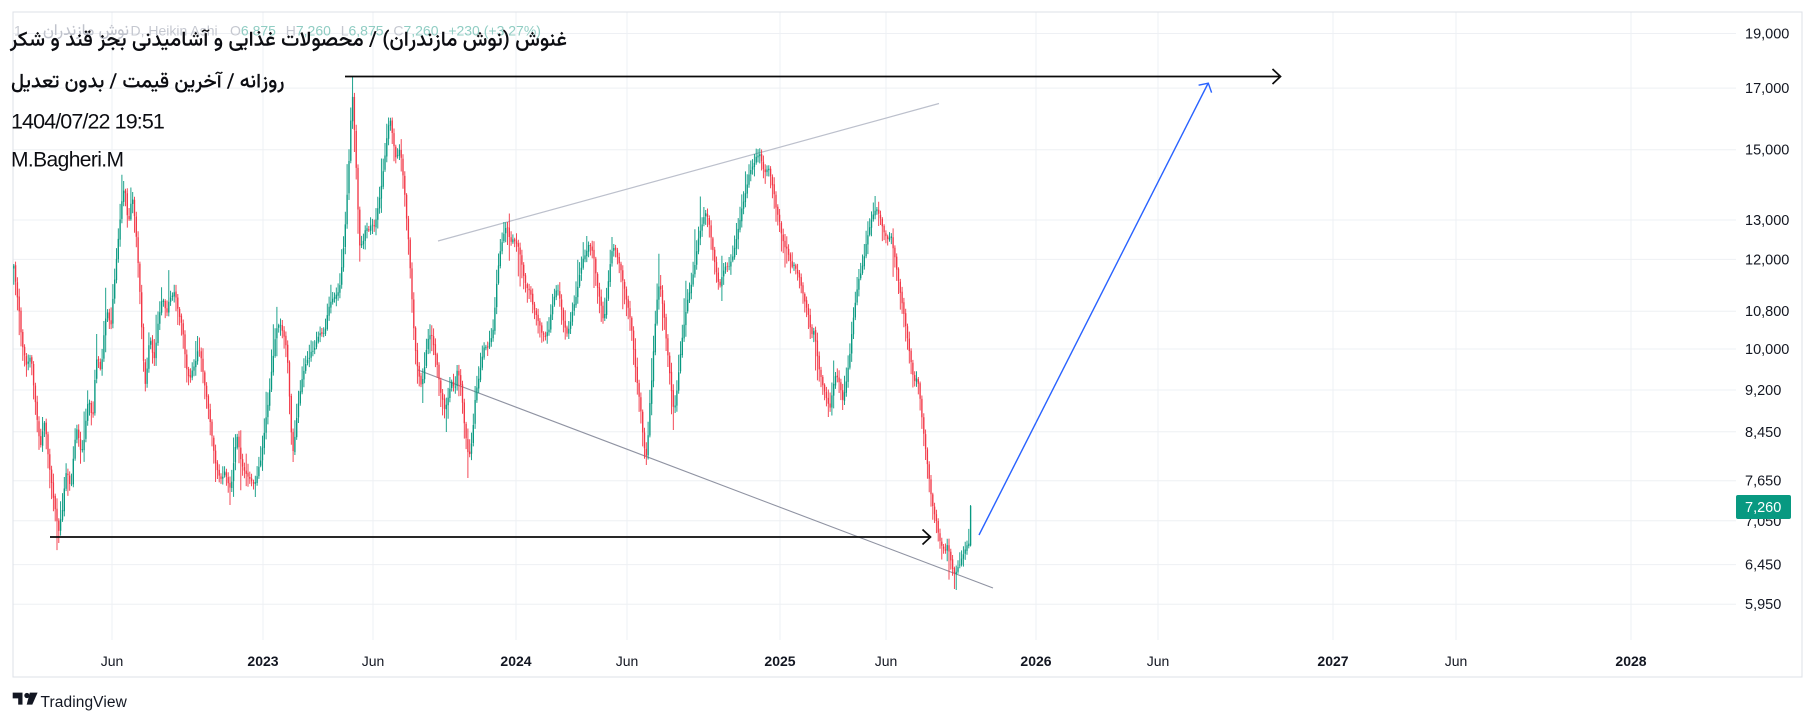  What do you see at coordinates (262, 661) in the screenshot?
I see `svg-text: 2023` at bounding box center [262, 661].